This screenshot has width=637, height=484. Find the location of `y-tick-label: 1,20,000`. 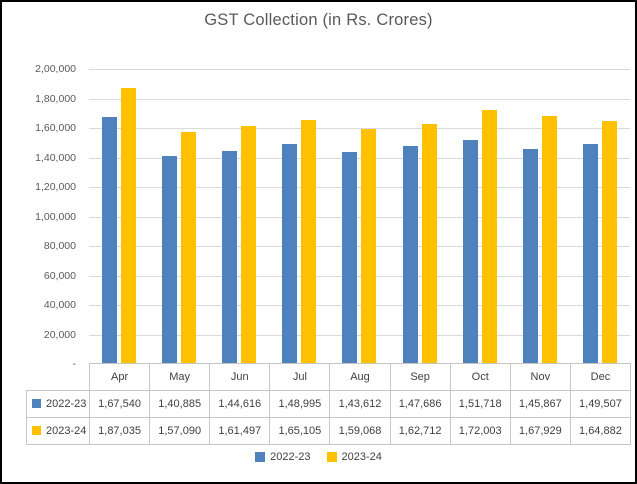

y-tick-label: 1,20,000 is located at coordinates (55, 187).